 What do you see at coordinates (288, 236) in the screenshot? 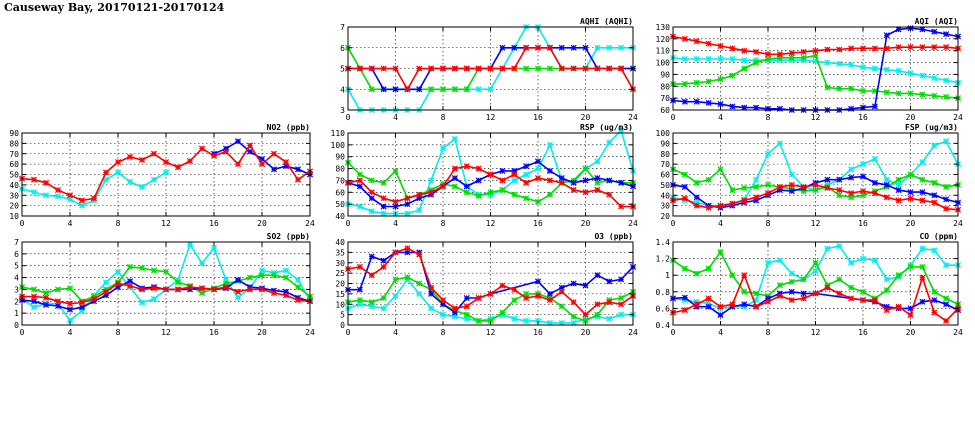
I see `so2-title: SO2 (ppb)` at bounding box center [288, 236].